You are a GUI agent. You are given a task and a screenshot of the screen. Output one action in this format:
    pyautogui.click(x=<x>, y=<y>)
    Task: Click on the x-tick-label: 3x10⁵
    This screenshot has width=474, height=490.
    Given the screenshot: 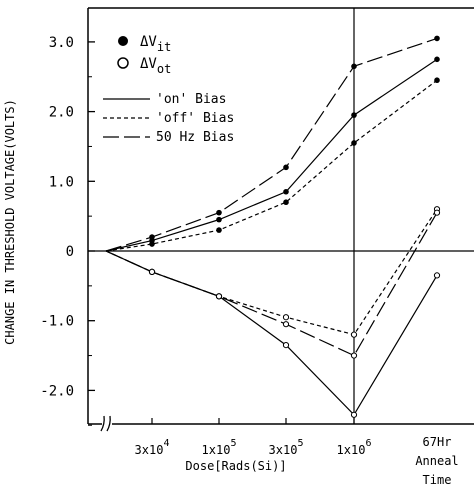 What is the action you would take?
    pyautogui.click(x=286, y=447)
    